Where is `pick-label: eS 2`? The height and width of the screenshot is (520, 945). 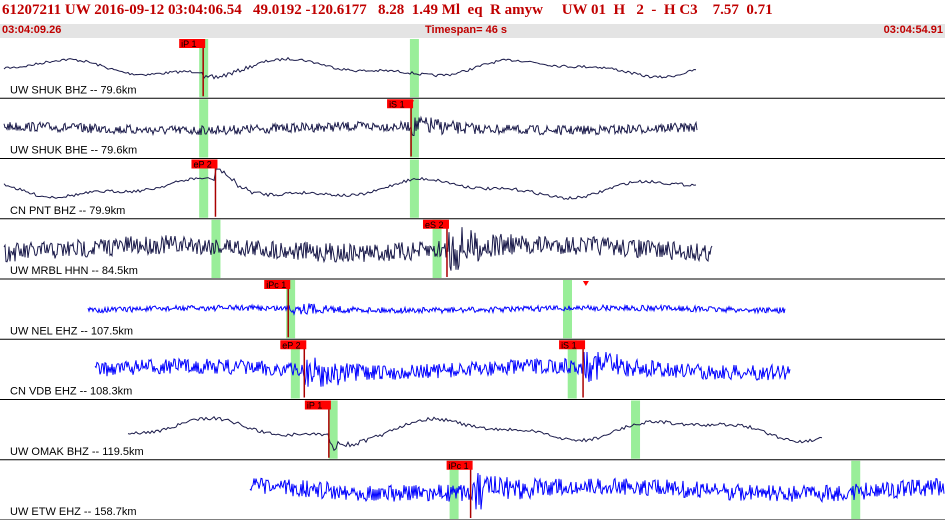
pick-label: eS 2 is located at coordinates (434, 225).